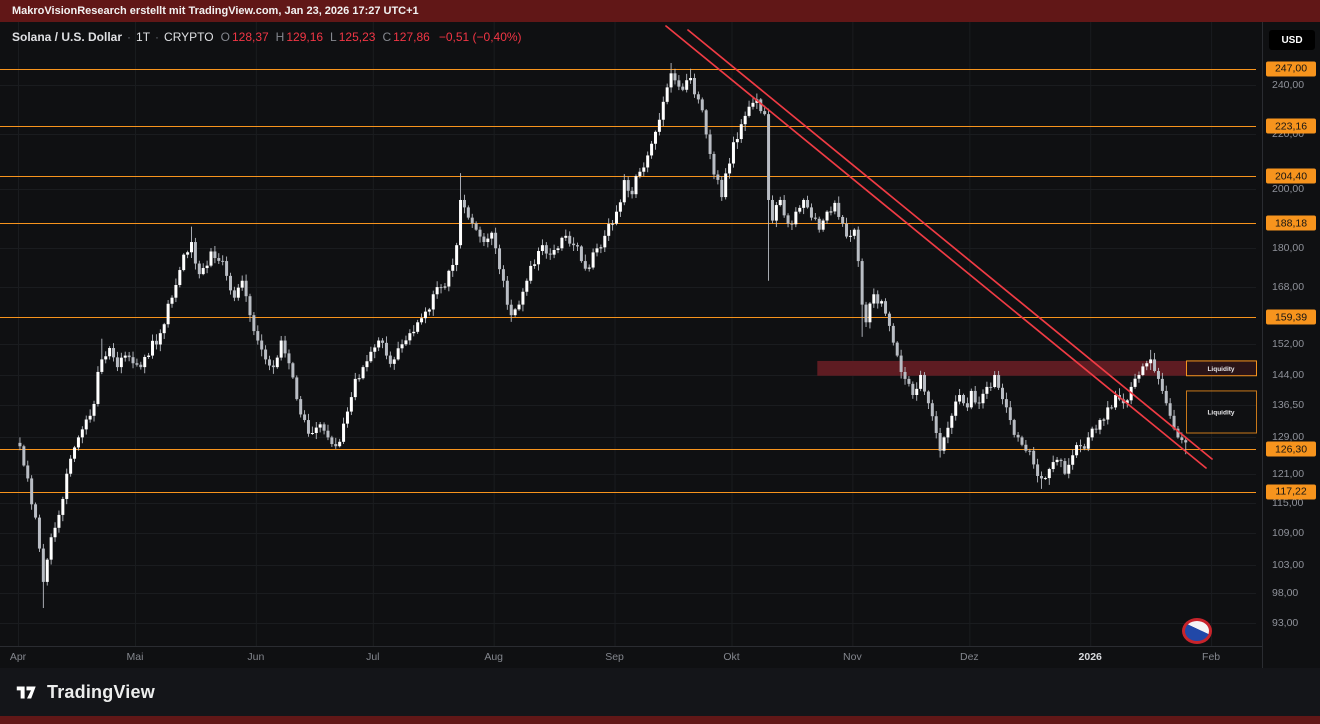  I want to click on channel-logo-badge, so click(1197, 631).